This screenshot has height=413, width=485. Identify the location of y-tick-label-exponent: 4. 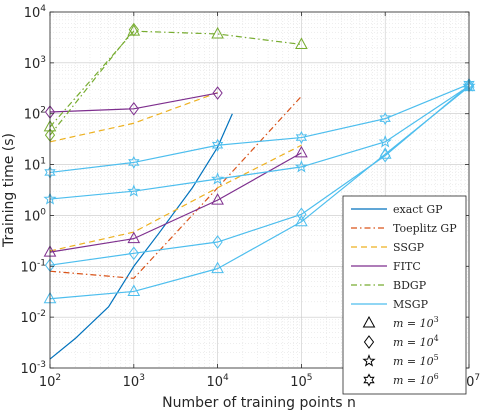
(43, 9).